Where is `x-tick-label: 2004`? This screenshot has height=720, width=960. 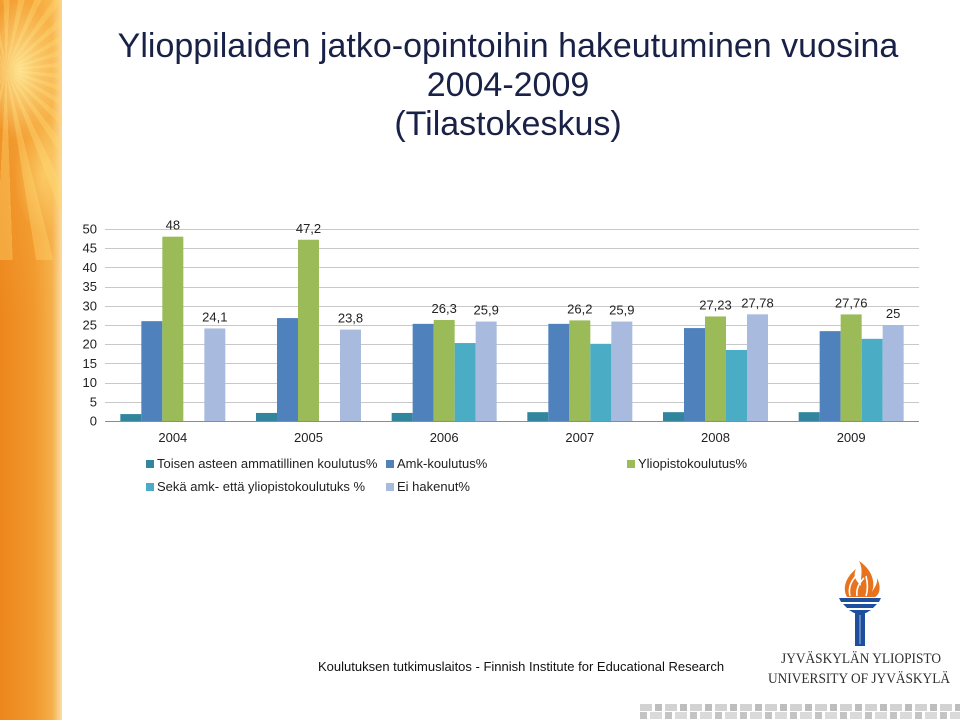
x-tick-label: 2004 is located at coordinates (172, 437).